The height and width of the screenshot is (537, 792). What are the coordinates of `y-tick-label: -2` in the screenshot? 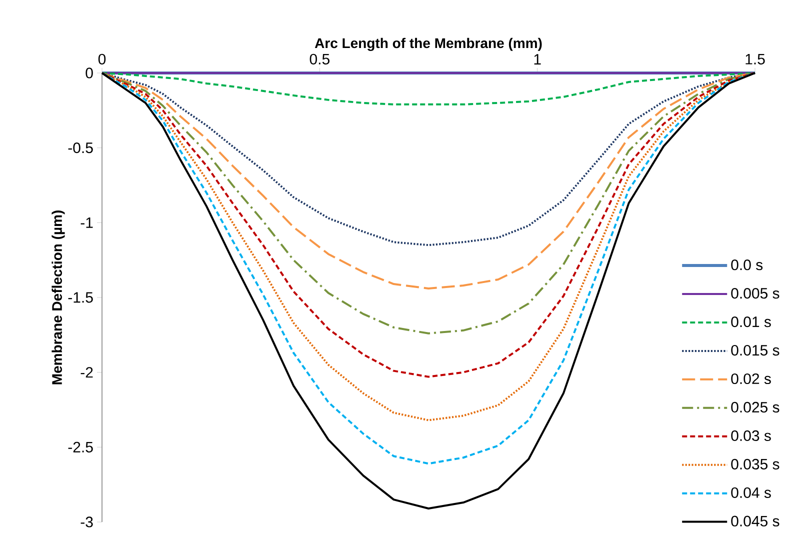 It's located at (86, 372).